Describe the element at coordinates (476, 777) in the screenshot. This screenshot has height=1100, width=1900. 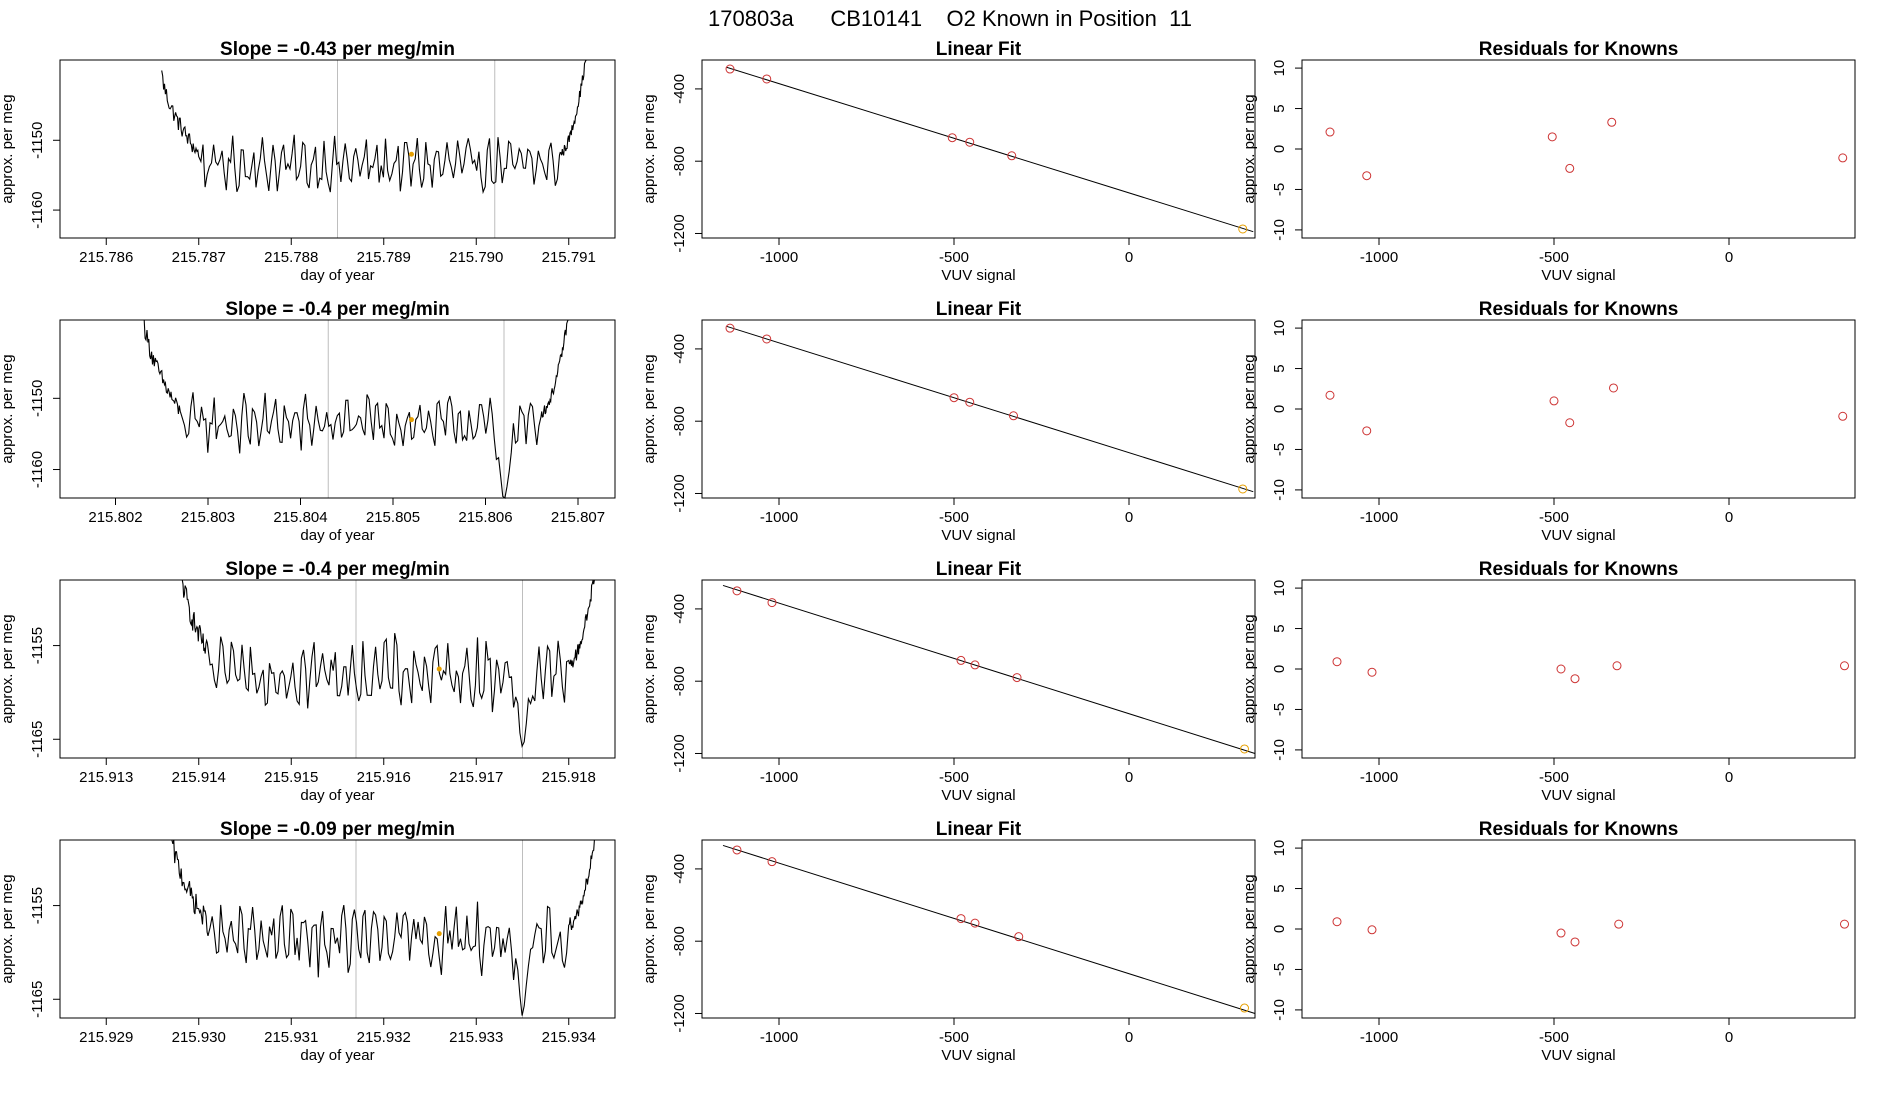
I see `time-series-3-xtick-label: 215.917` at that location.